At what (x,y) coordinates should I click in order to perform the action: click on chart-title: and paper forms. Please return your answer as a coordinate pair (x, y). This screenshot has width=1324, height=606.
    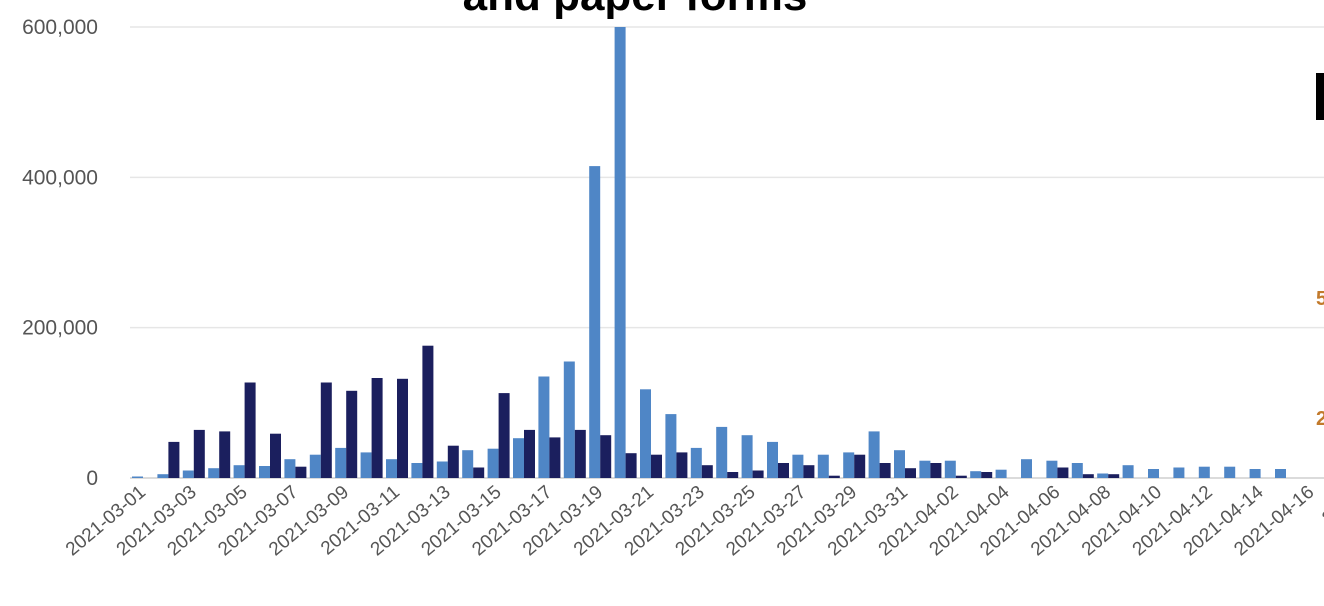
    Looking at the image, I should click on (635, 10).